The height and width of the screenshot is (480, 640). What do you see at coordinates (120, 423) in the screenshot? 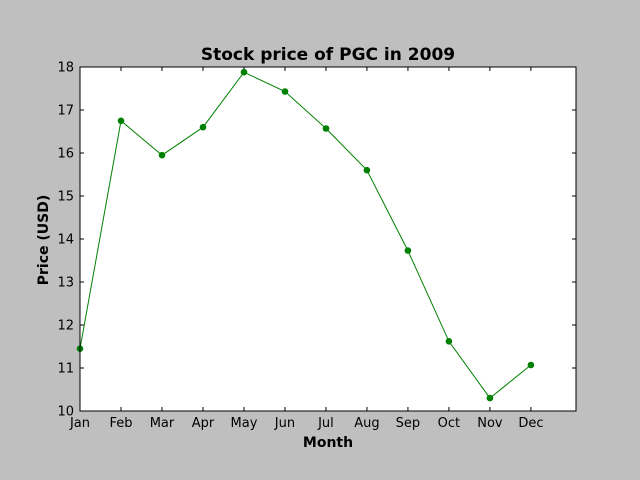
I see `x-tick-label-feb: Feb` at bounding box center [120, 423].